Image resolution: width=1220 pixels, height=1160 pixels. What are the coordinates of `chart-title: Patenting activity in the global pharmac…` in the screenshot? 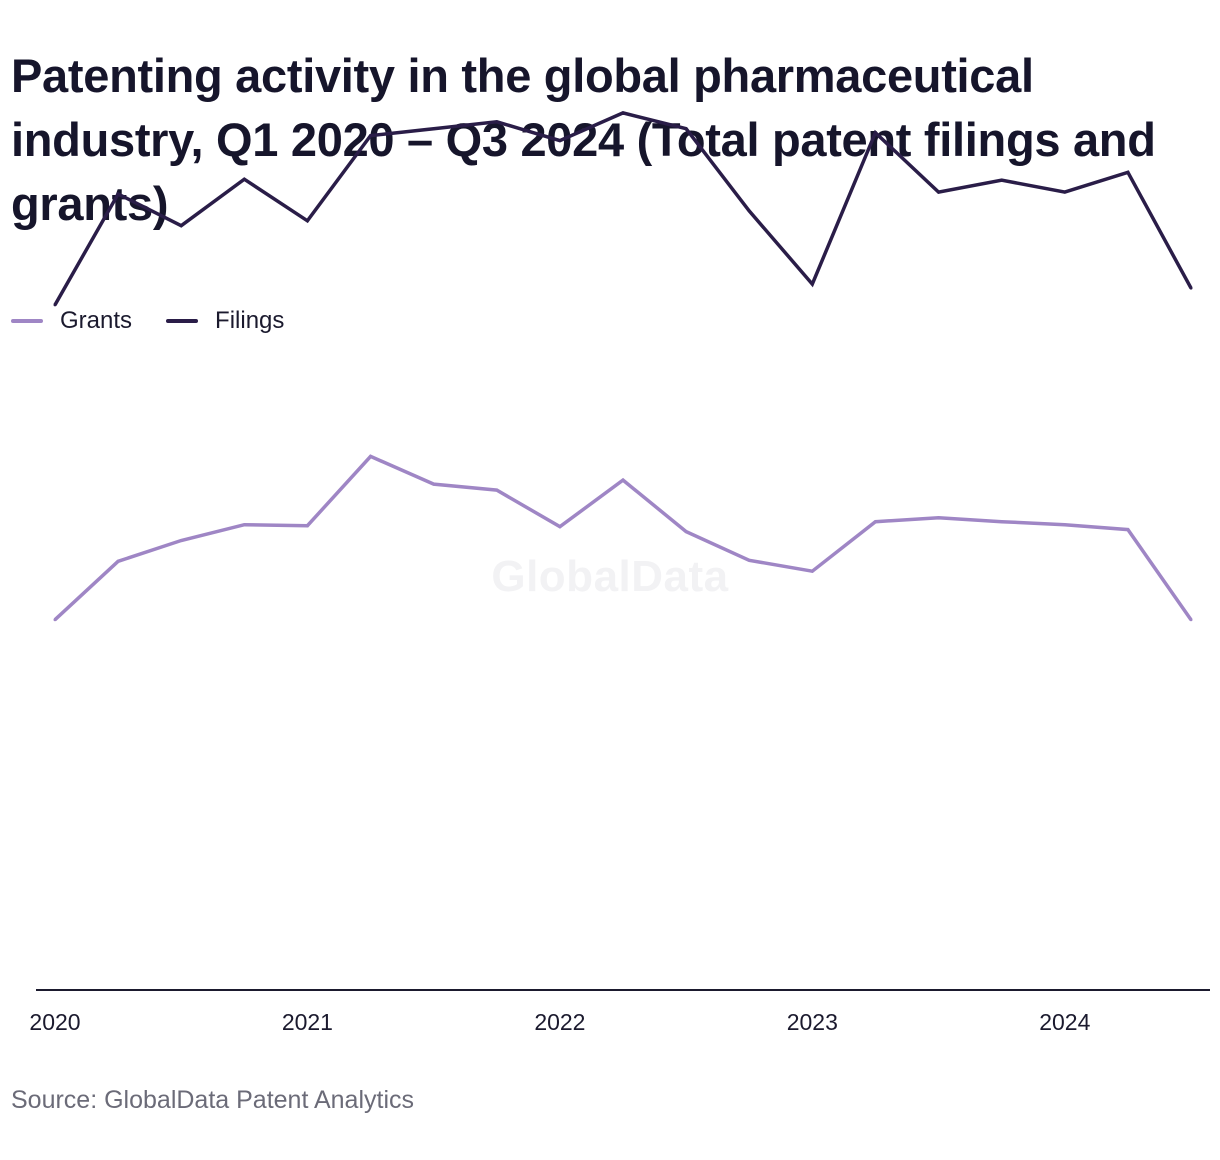 It's located at (583, 139).